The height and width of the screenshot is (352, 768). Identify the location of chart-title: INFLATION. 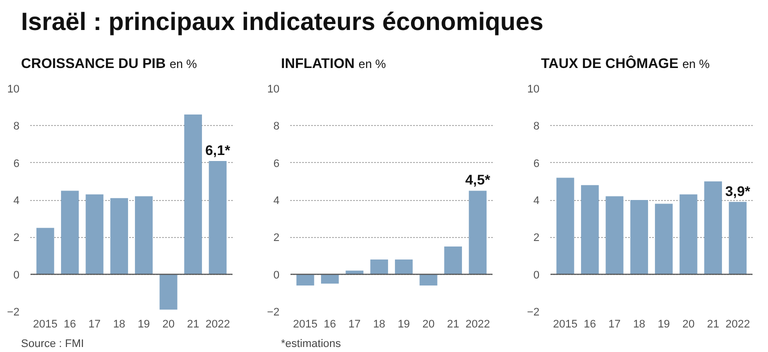
(318, 63).